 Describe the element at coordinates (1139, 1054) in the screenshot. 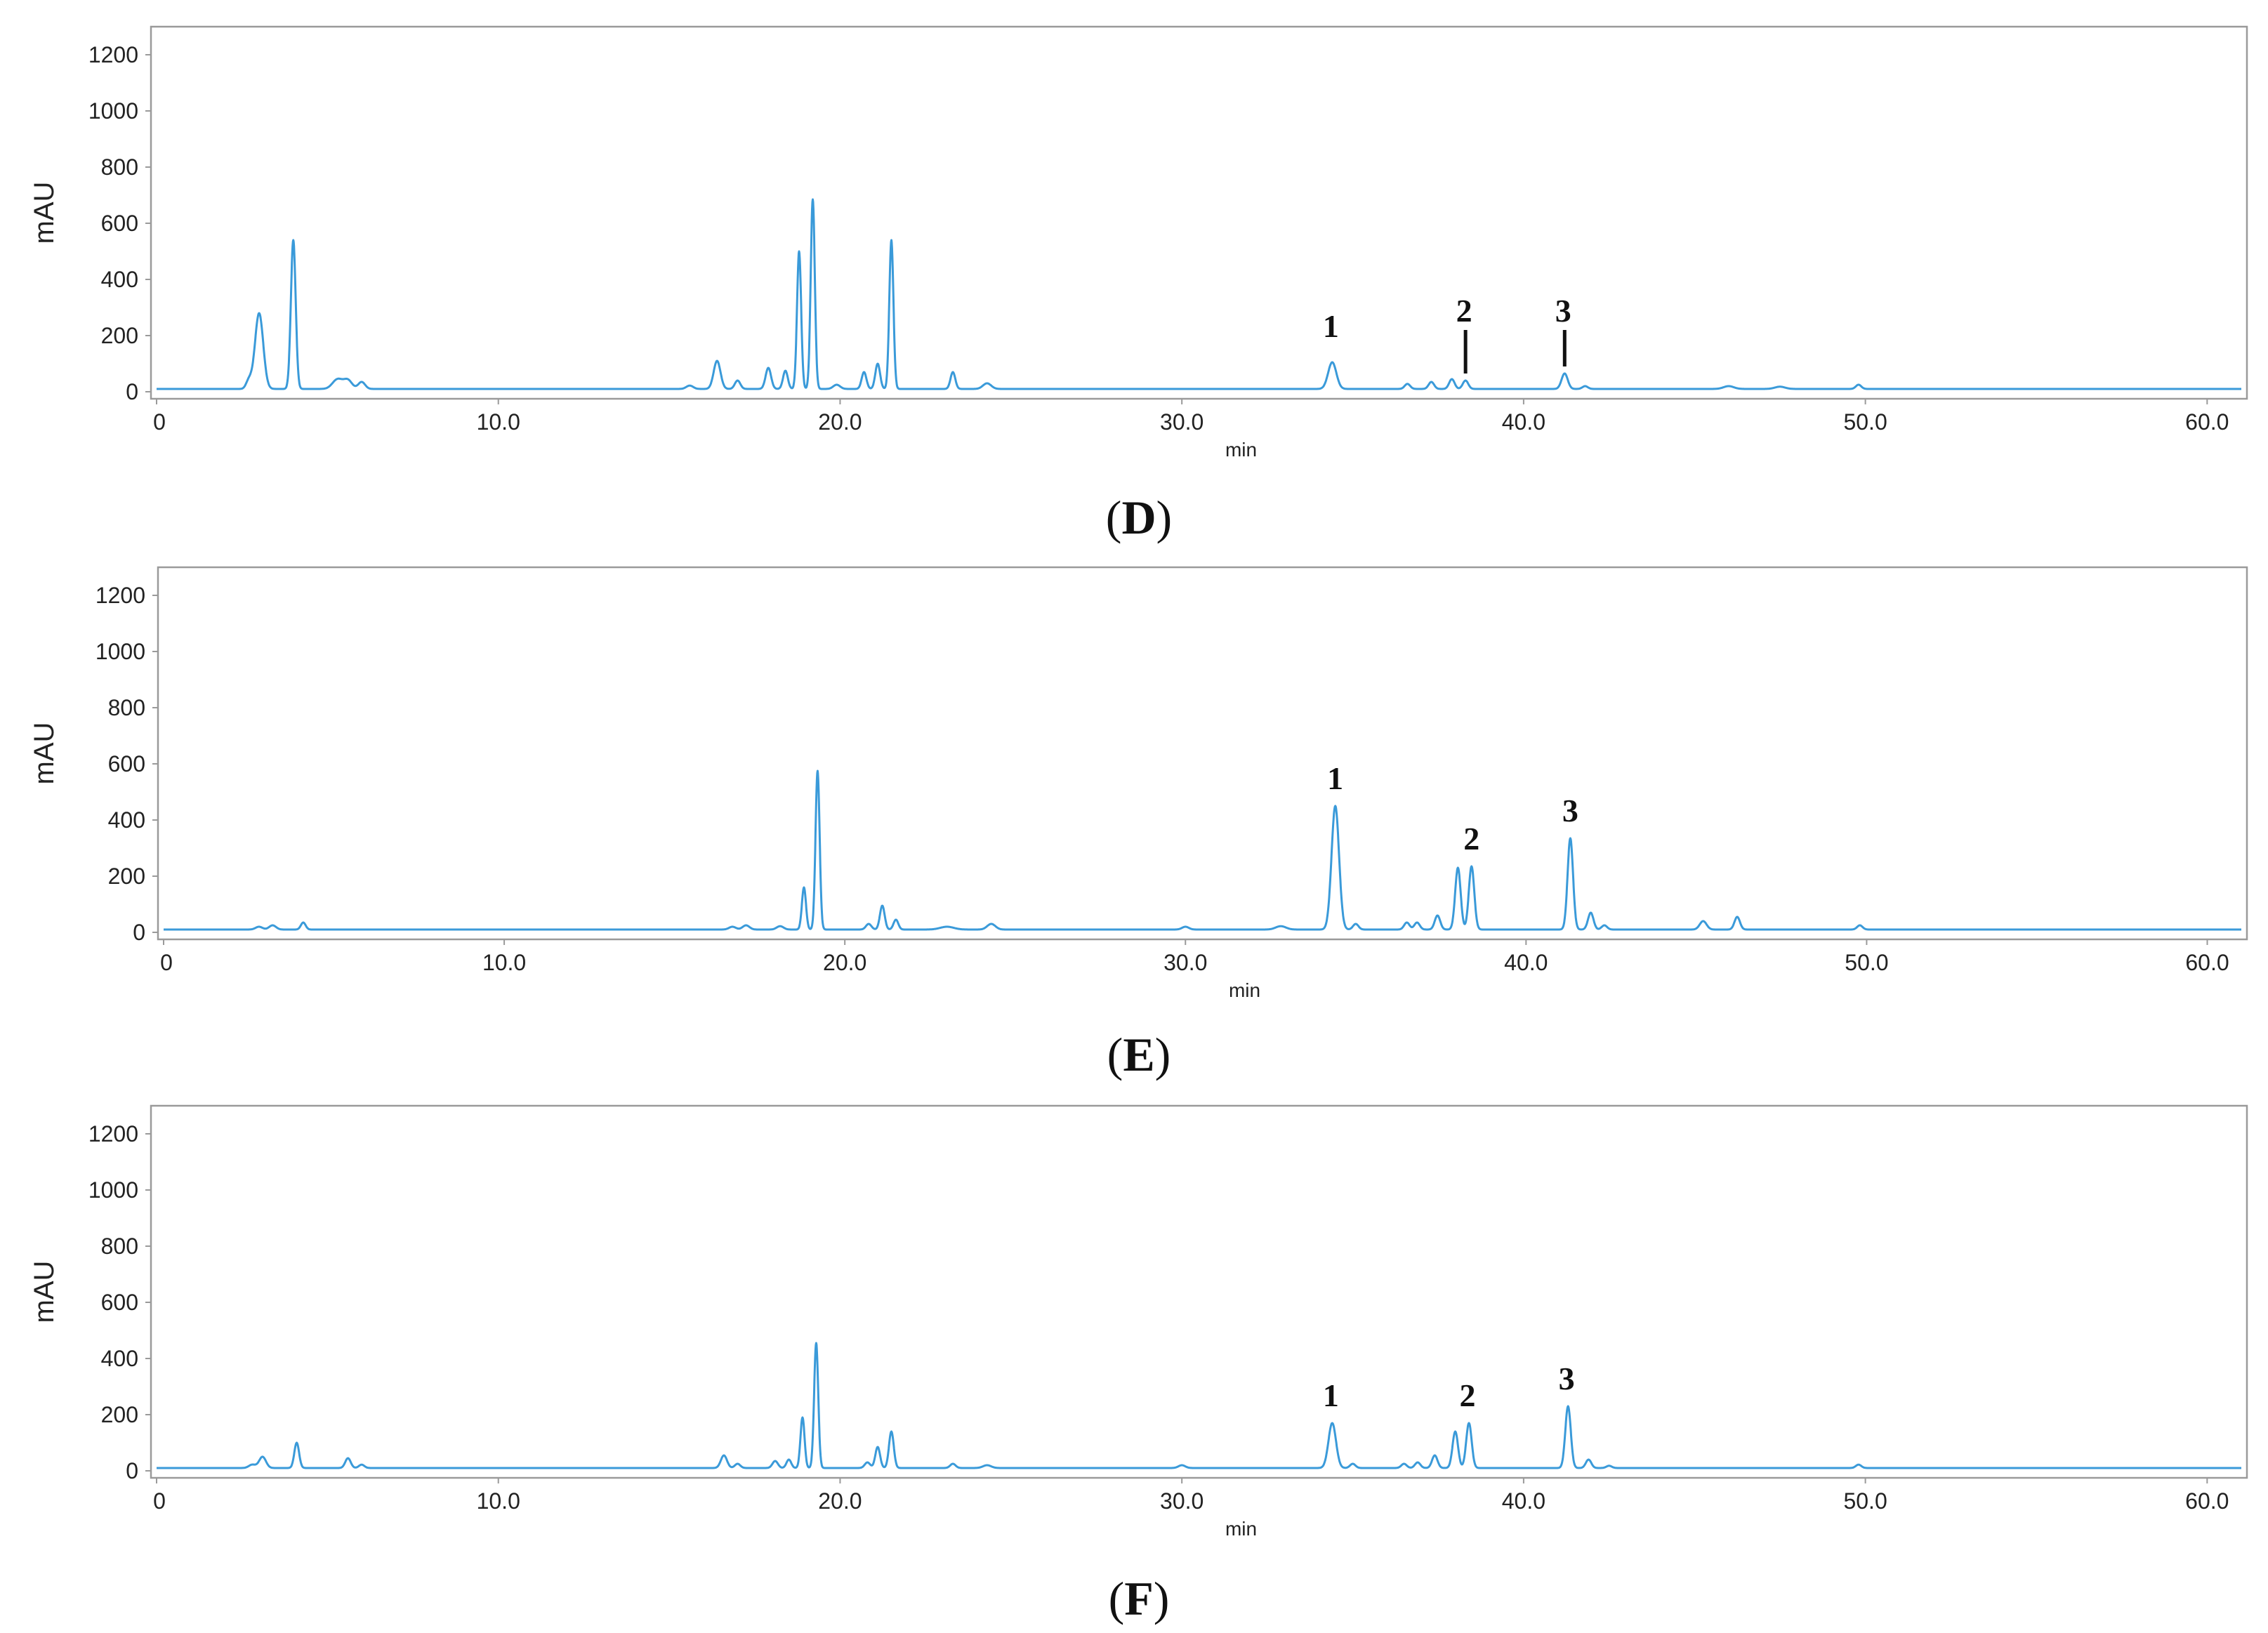

I see `panel-caption: (E)` at that location.